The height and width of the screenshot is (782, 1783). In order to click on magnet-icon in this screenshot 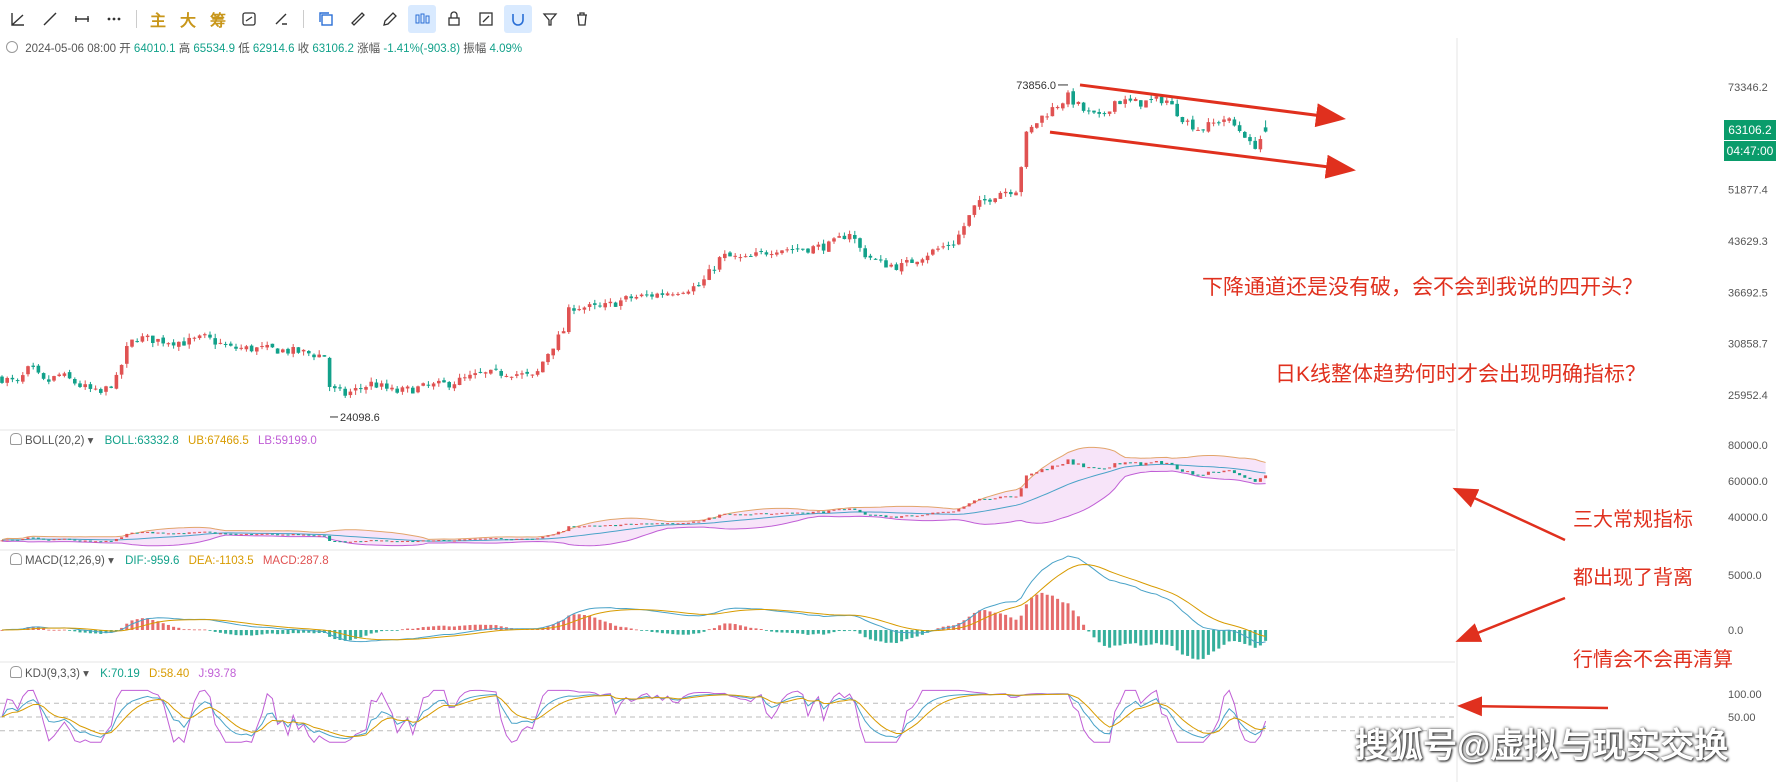, I will do `click(518, 19)`.